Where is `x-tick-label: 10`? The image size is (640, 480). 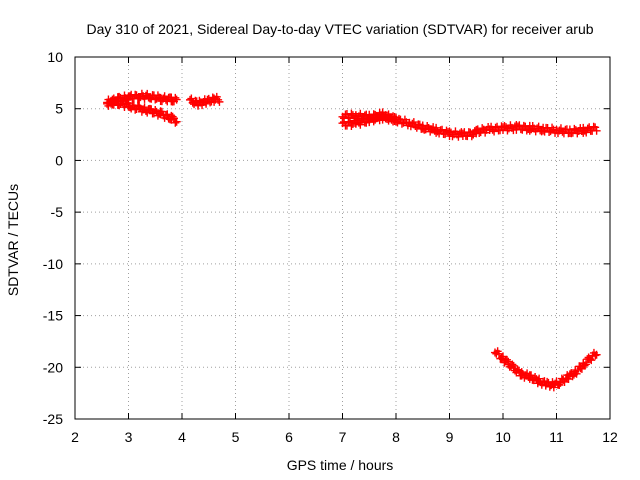
x-tick-label: 10 is located at coordinates (503, 437).